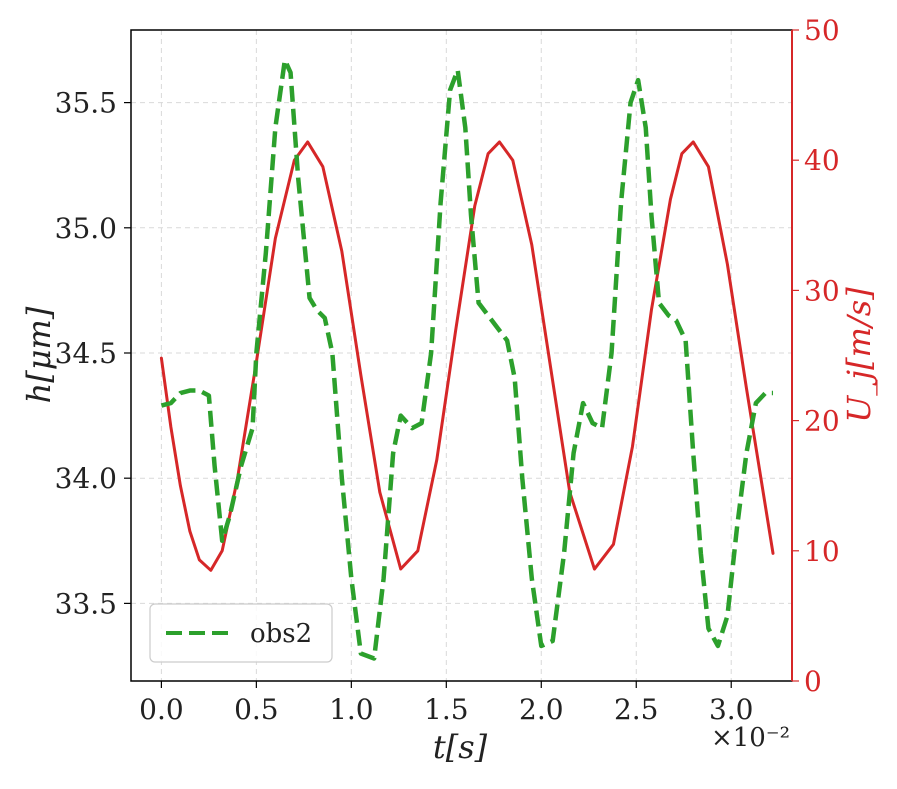  I want to click on x-tick-label: 2.5, so click(636, 709).